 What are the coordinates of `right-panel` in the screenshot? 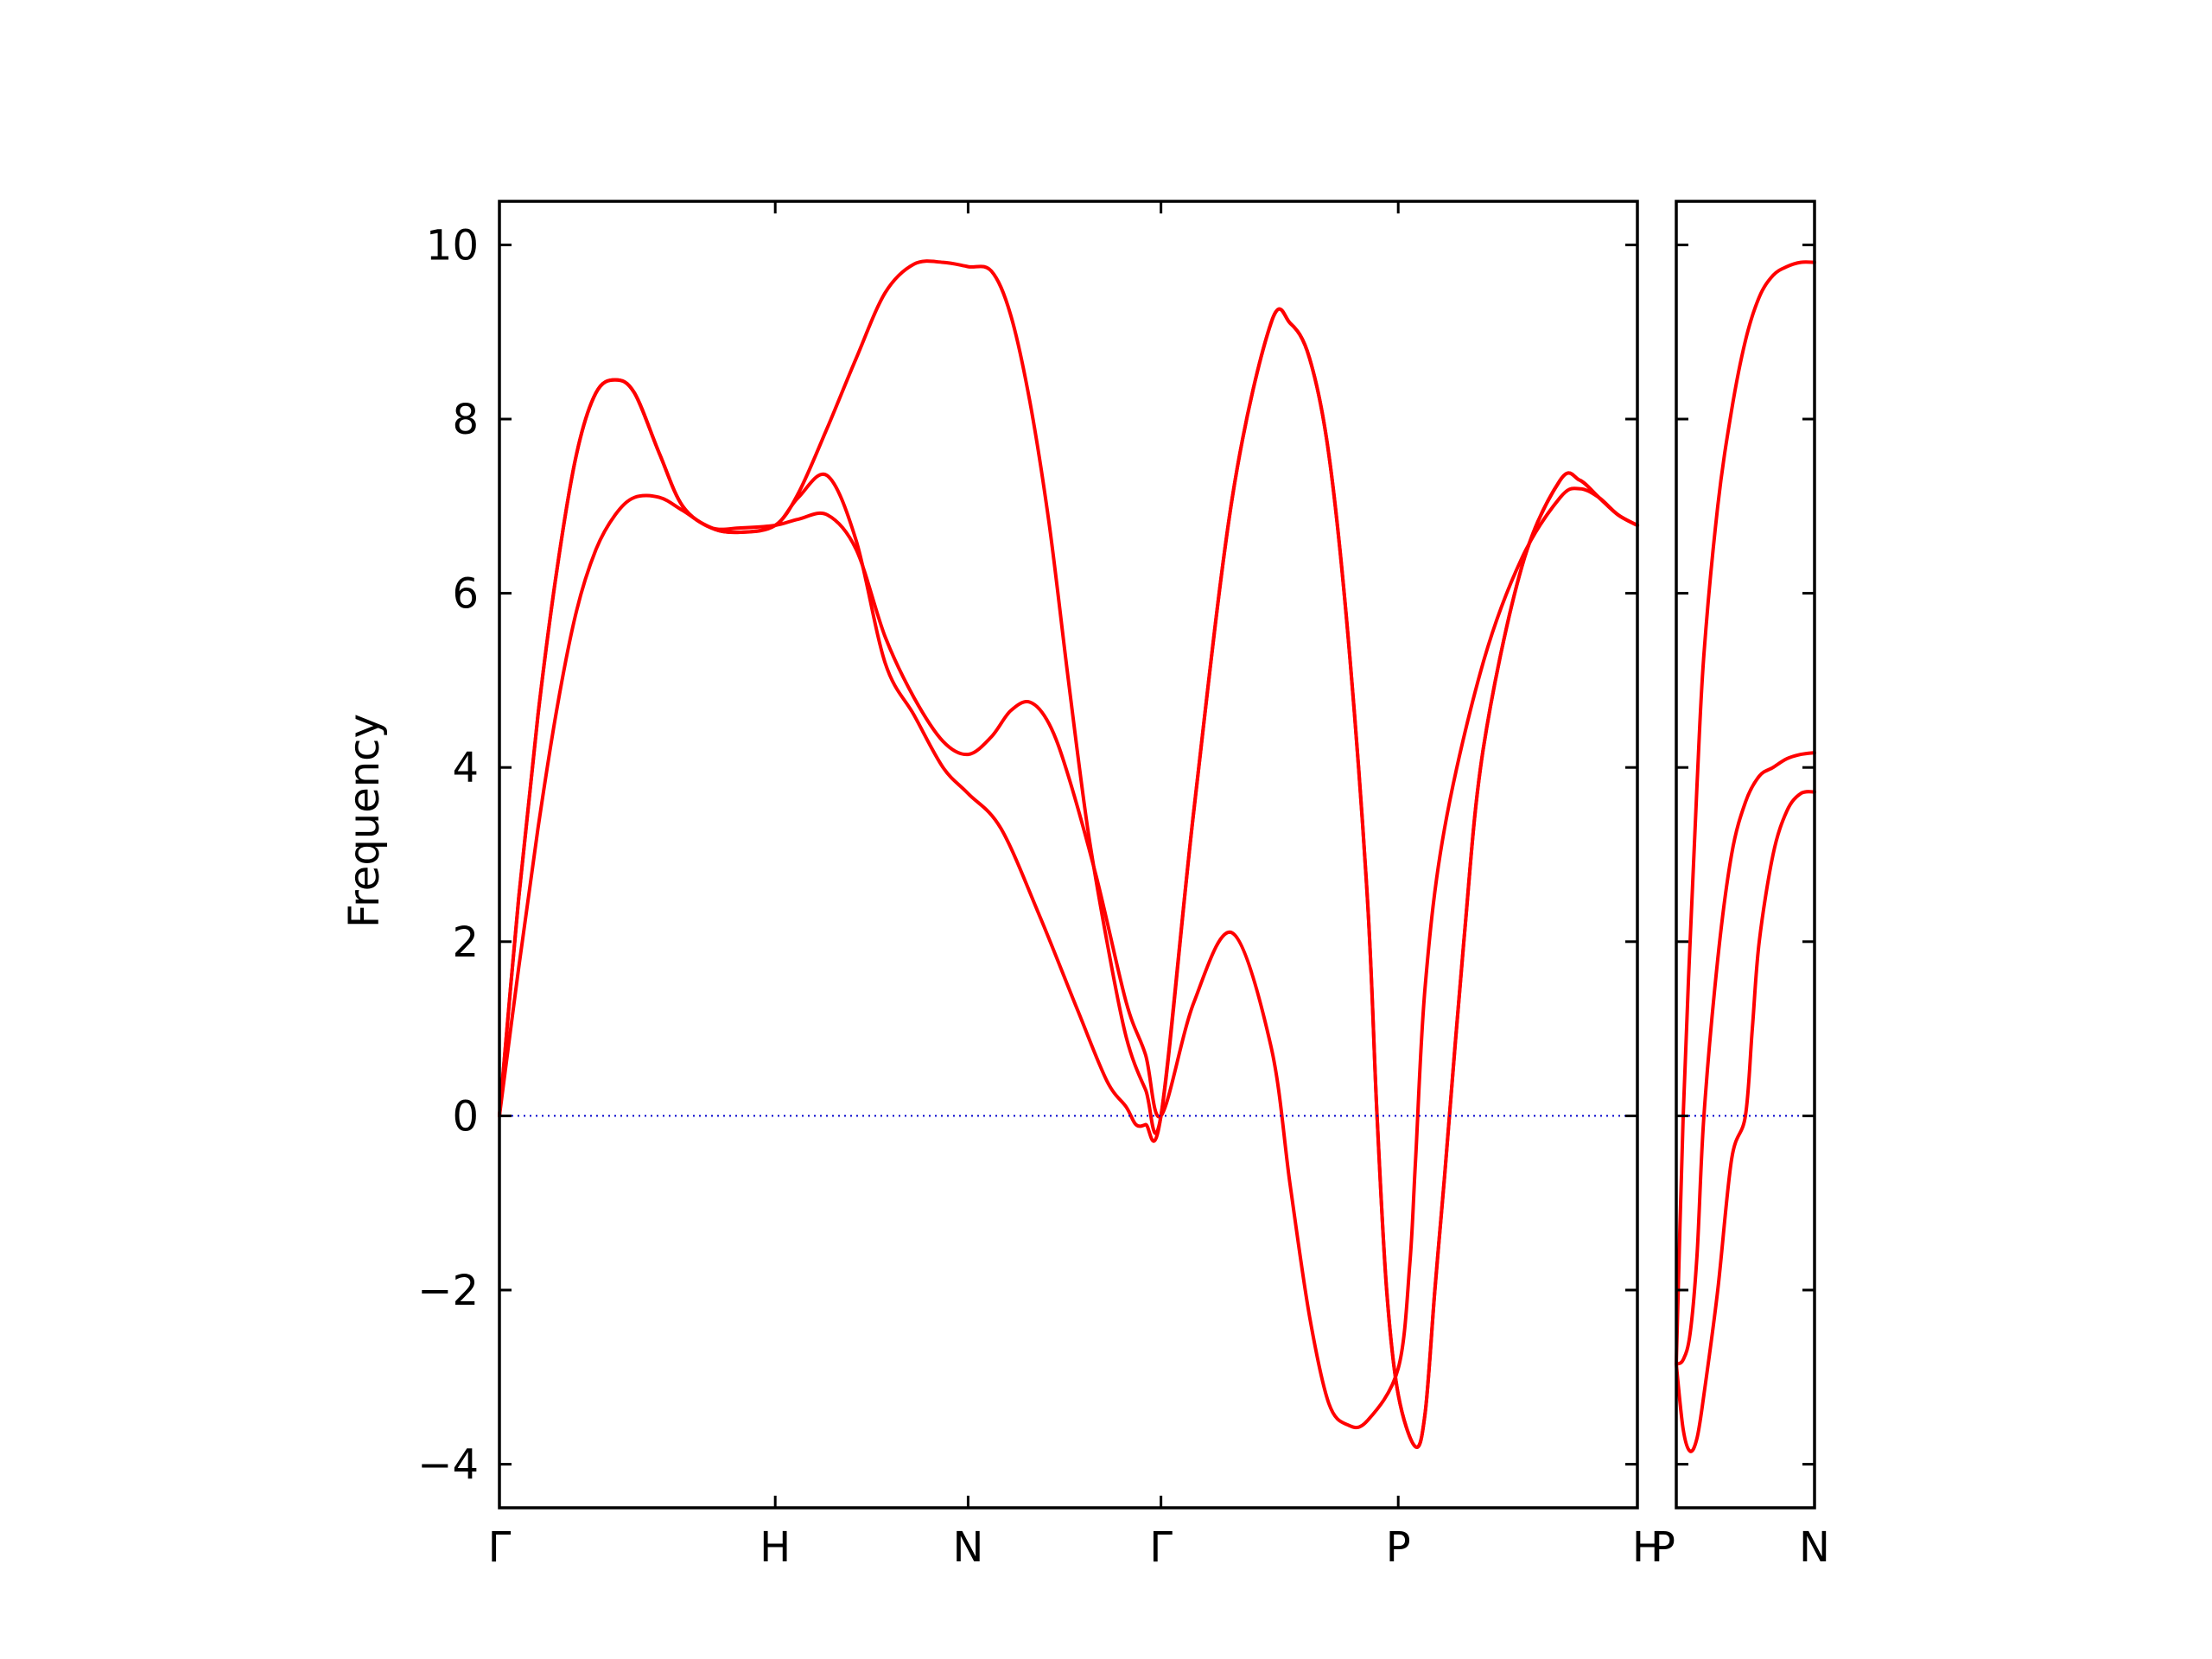 It's located at (1745, 855).